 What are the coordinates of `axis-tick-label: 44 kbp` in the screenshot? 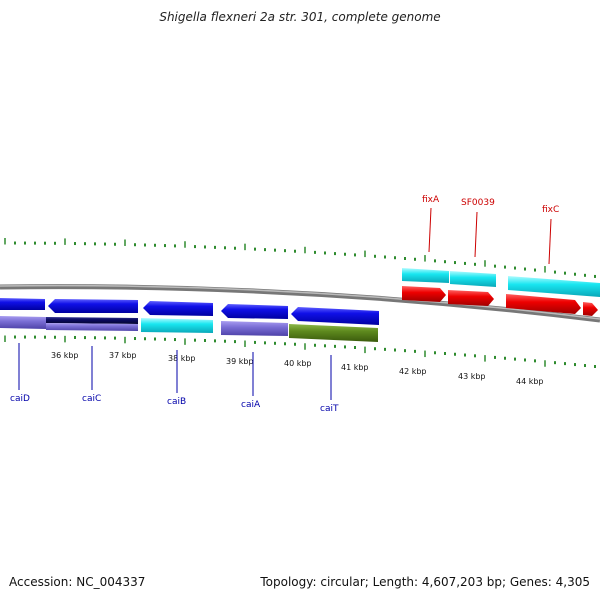 It's located at (530, 381).